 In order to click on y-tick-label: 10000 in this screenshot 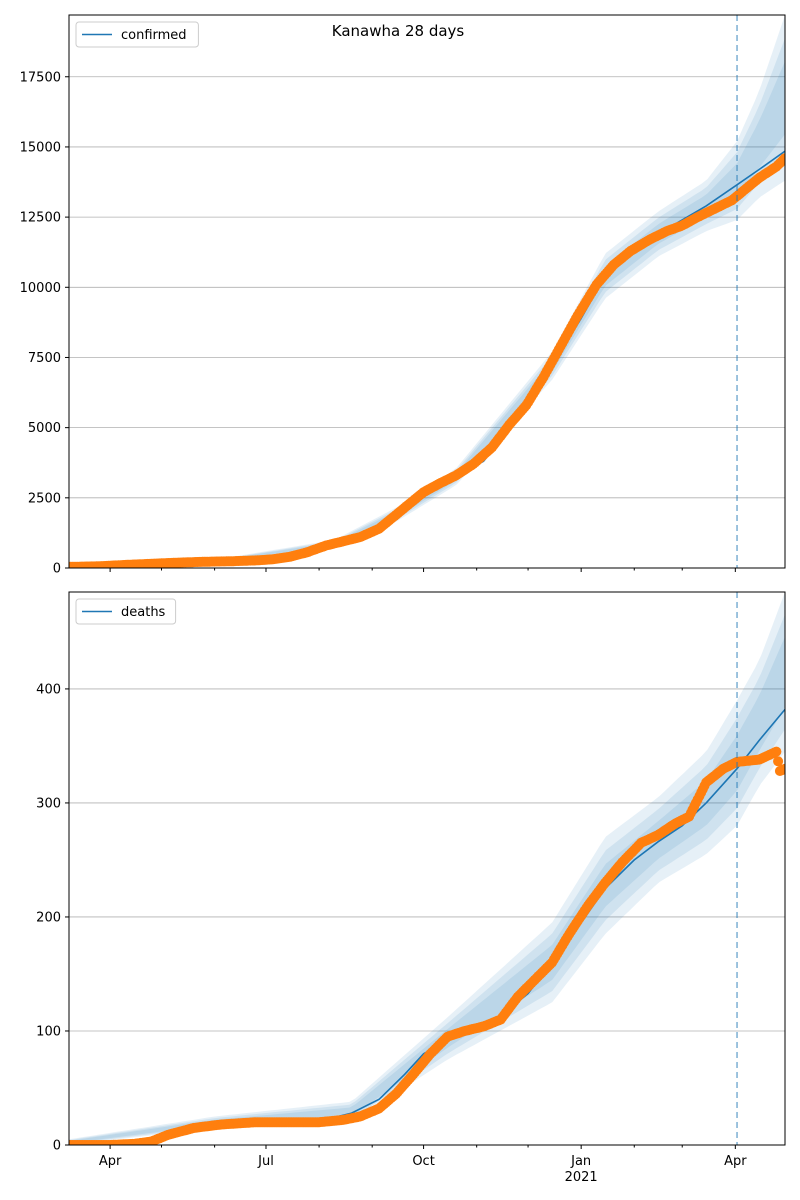, I will do `click(40, 288)`.